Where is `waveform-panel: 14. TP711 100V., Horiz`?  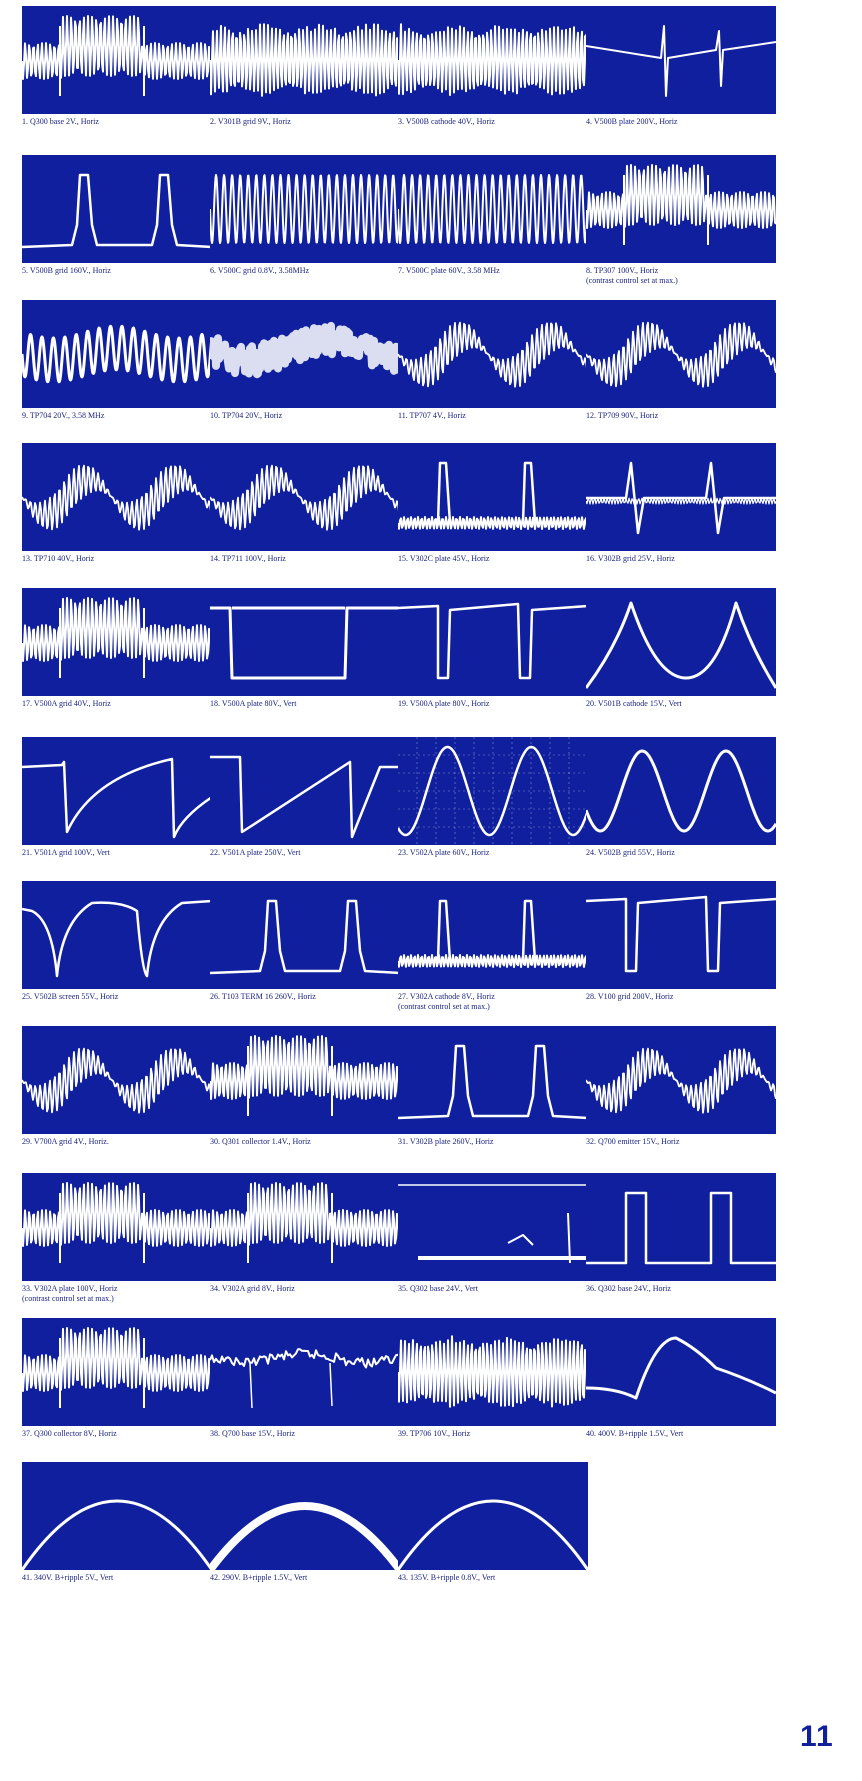
waveform-panel: 14. TP711 100V., Horiz is located at coordinates (305, 503).